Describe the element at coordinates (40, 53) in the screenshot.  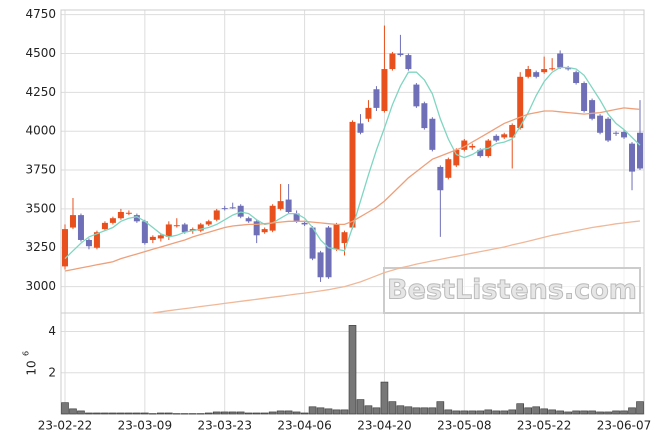
I see `y-tick-label: 4500` at that location.